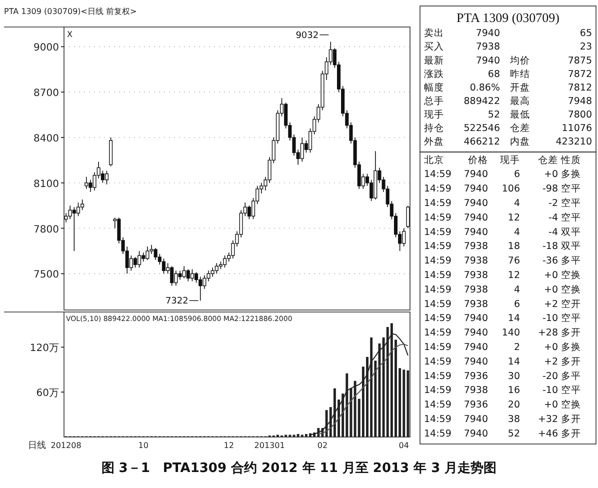  What do you see at coordinates (520, 74) in the screenshot?
I see `text: 昨结` at bounding box center [520, 74].